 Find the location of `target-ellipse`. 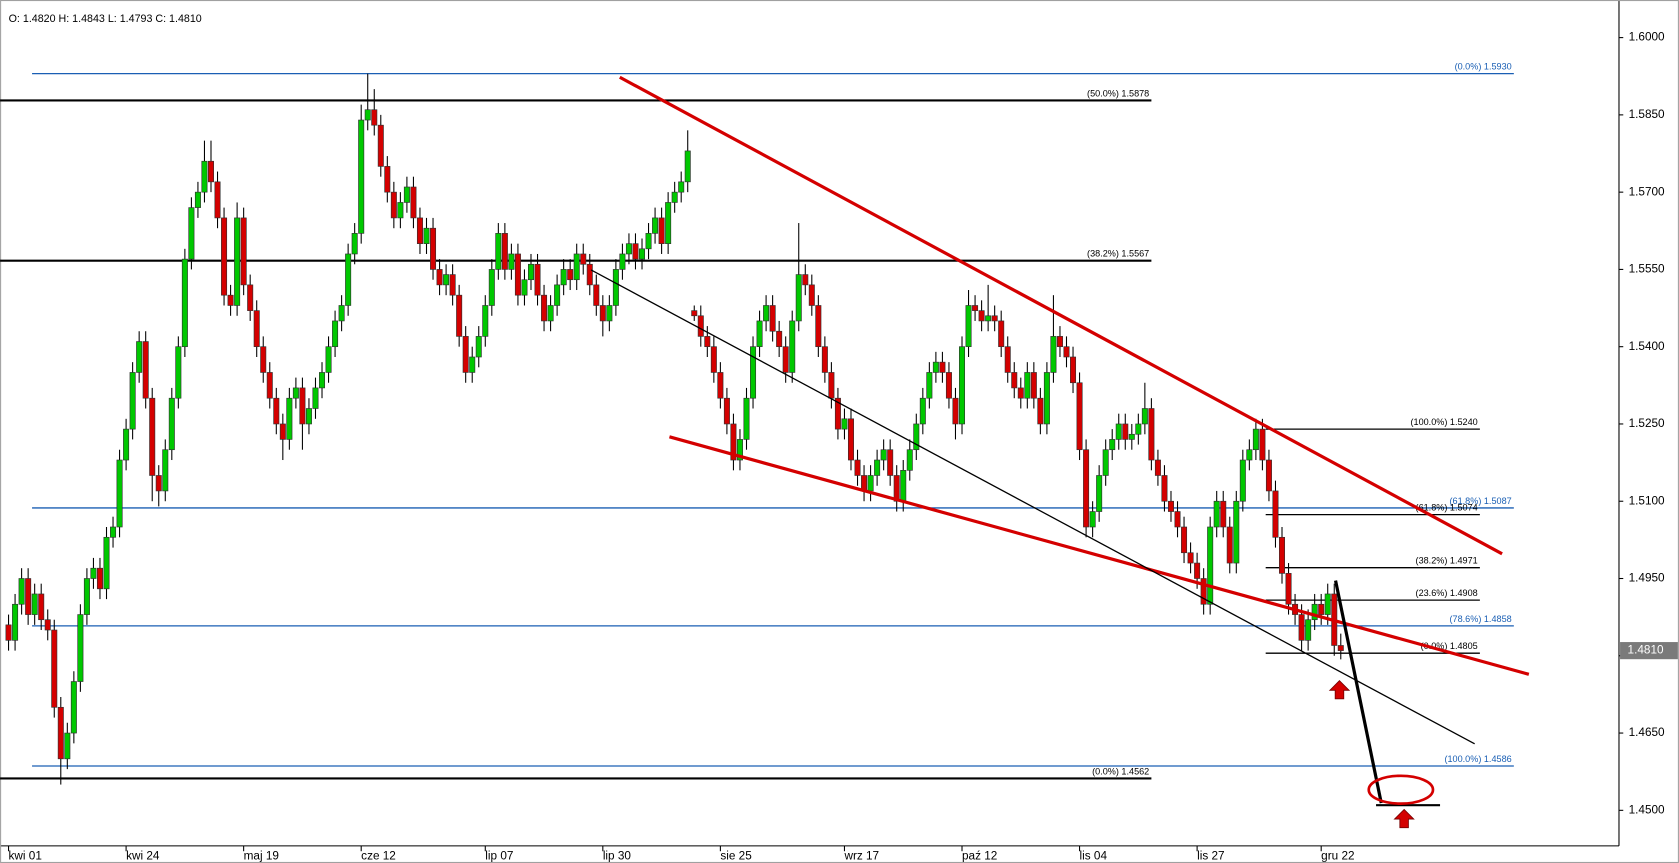

target-ellipse is located at coordinates (1401, 789).